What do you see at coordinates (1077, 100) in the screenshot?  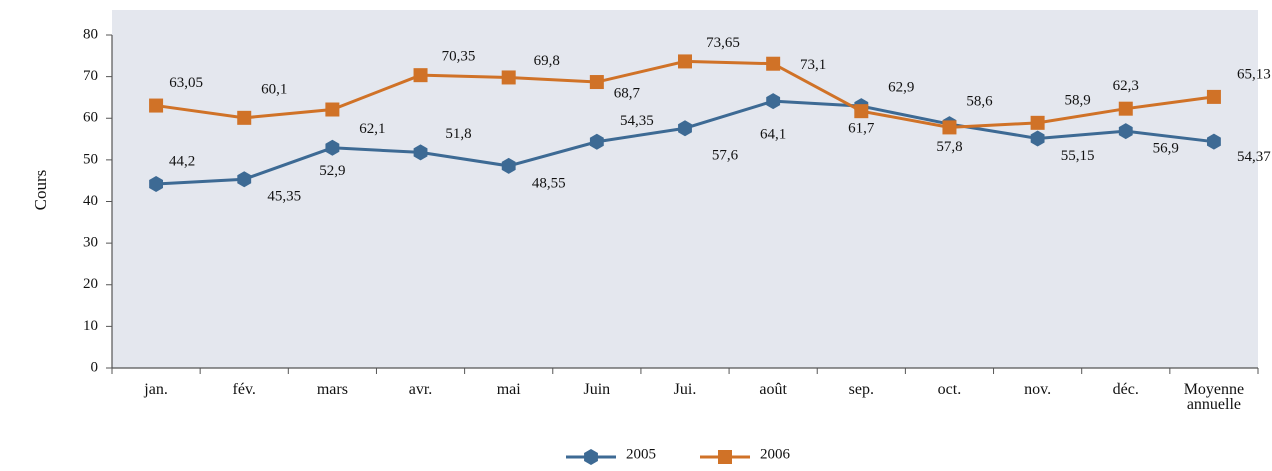 I see `data-label: 58,9` at bounding box center [1077, 100].